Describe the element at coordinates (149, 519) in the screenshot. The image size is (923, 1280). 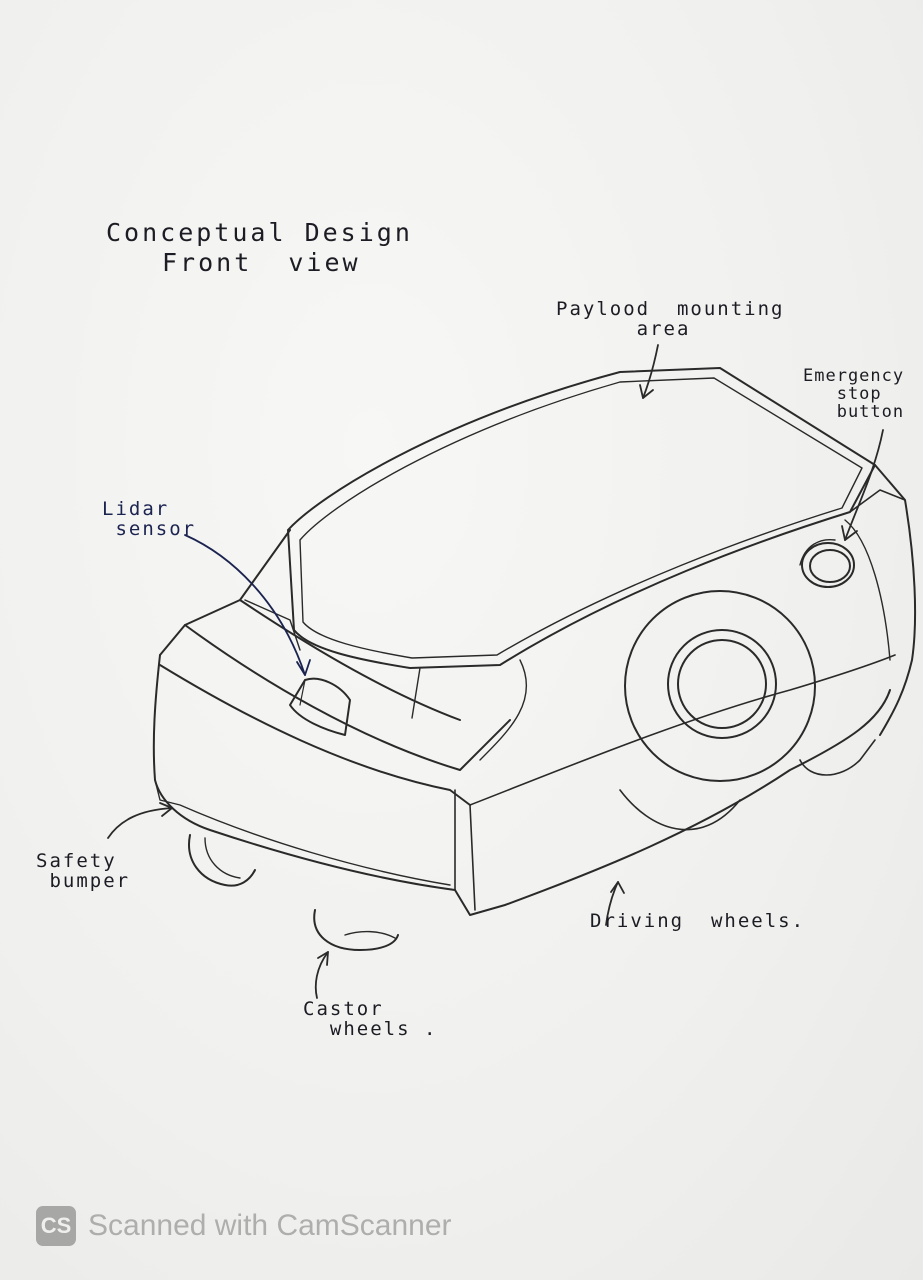
I see `lidar-sensor-label: Lidar sensor` at that location.